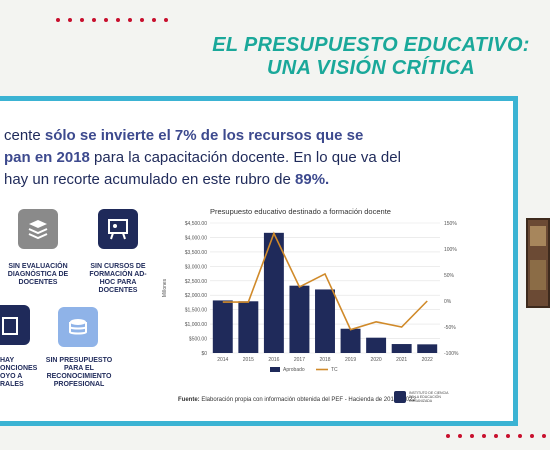 Image resolution: width=550 pixels, height=450 pixels. Describe the element at coordinates (450, 328) in the screenshot. I see `y2-tick-label: -50%` at that location.